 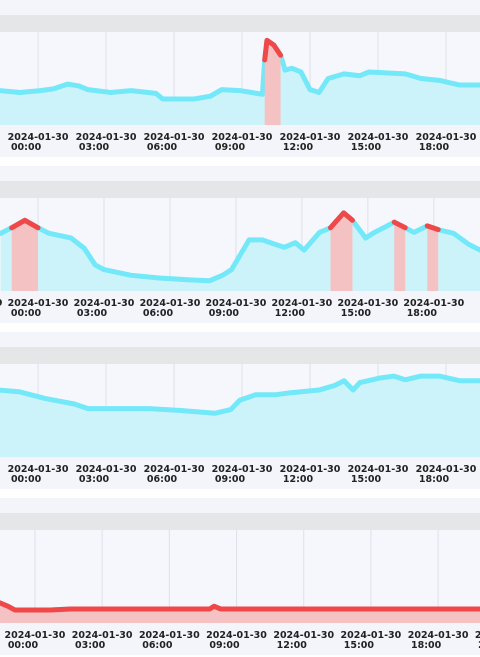 What do you see at coordinates (1, 303) in the screenshot?
I see `x-tick-date: 2024-01-29` at bounding box center [1, 303].